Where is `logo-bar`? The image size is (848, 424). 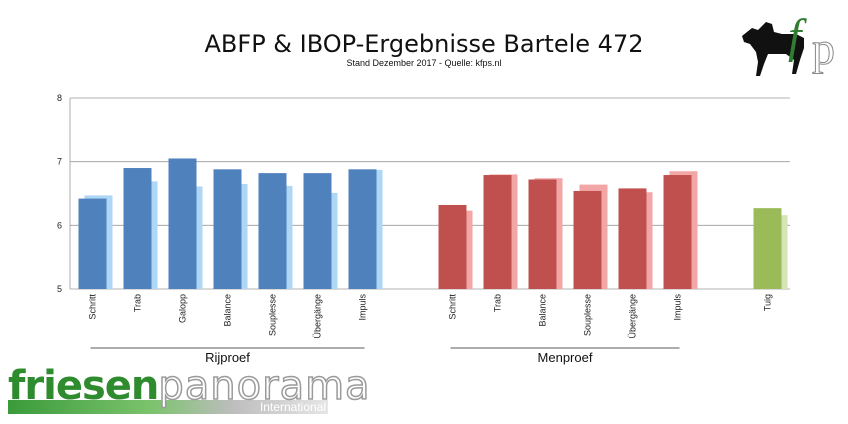
logo-bar is located at coordinates (168, 407).